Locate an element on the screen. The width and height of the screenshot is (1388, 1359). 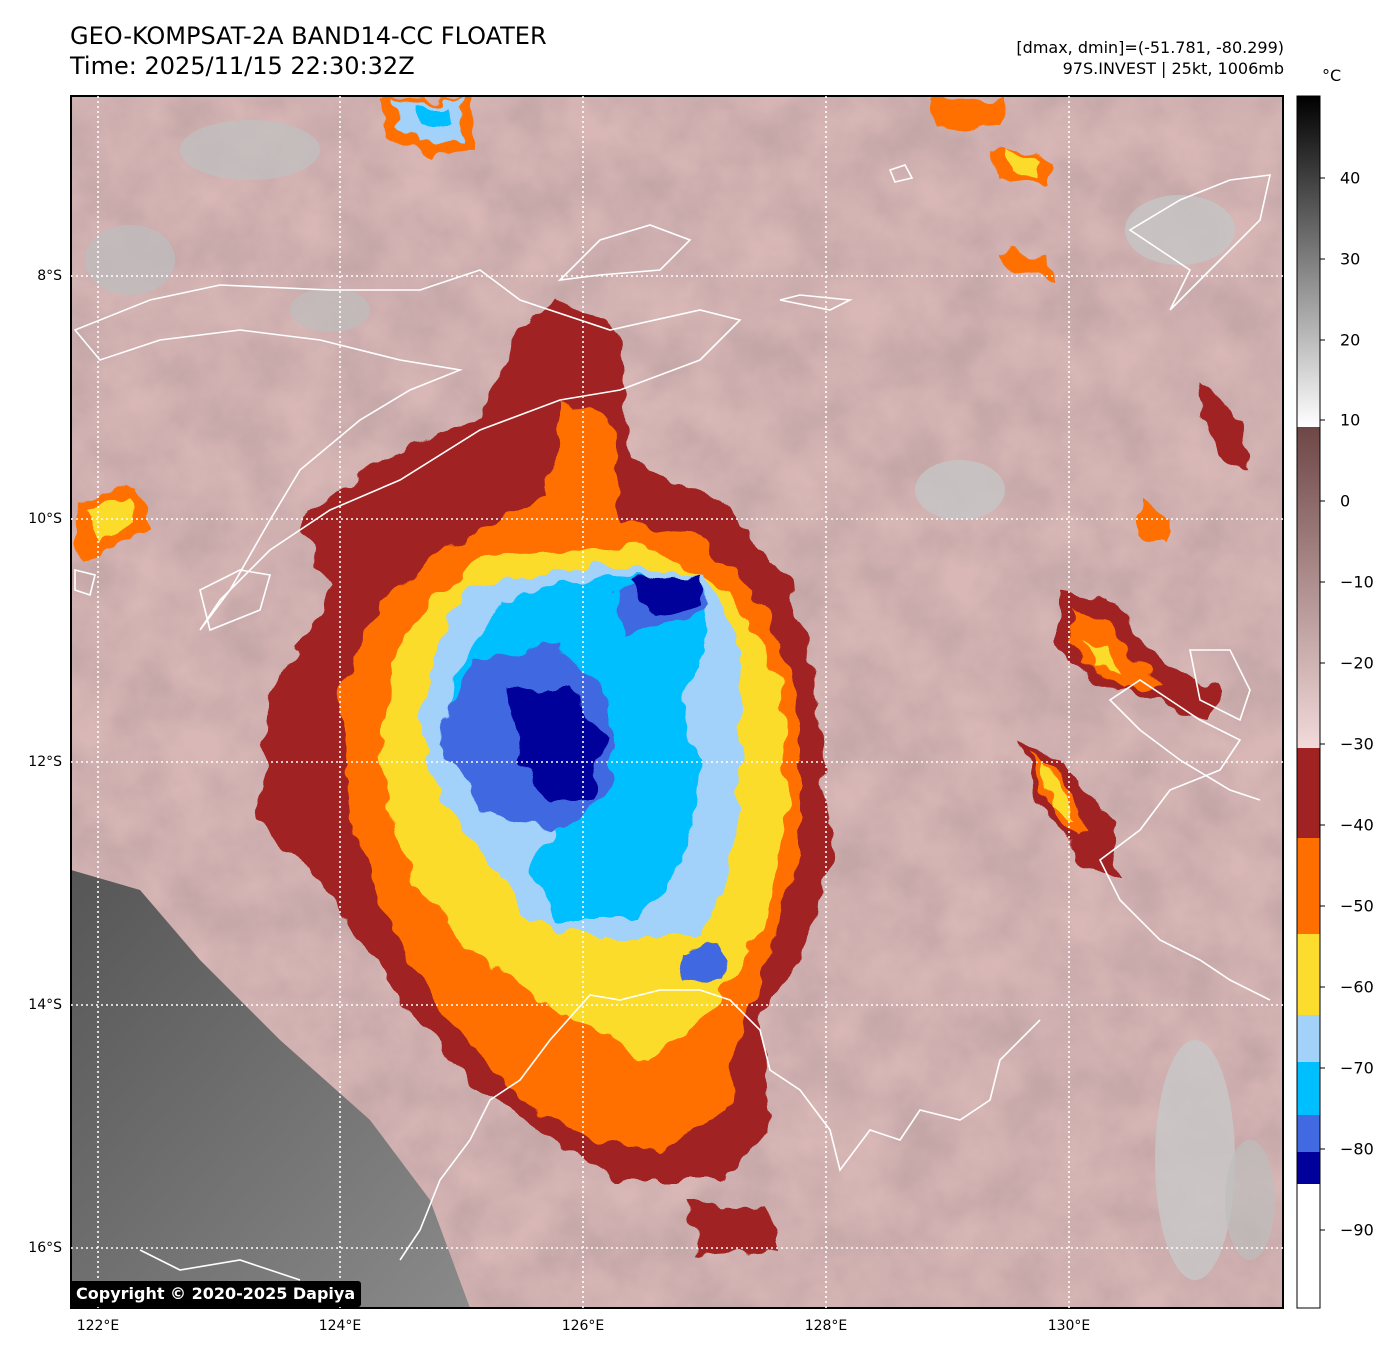
observation-time: Time: 2025/11/15 22:30:32Z is located at coordinates (242, 66).